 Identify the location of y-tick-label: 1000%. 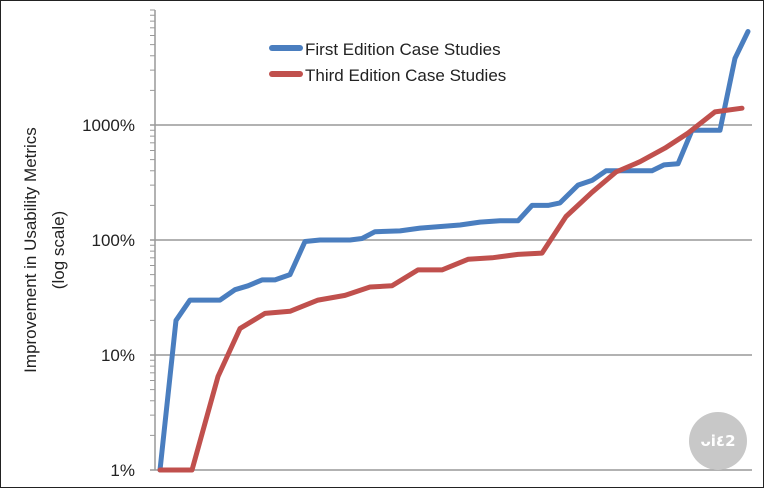
(108, 125).